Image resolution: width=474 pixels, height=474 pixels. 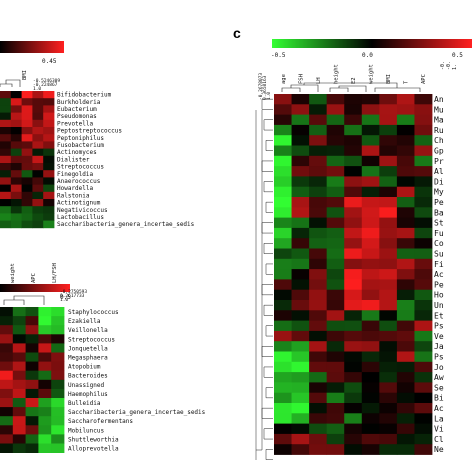 What do you see at coordinates (439, 274) in the screenshot?
I see `panel-c-row-label: Ac` at bounding box center [439, 274].